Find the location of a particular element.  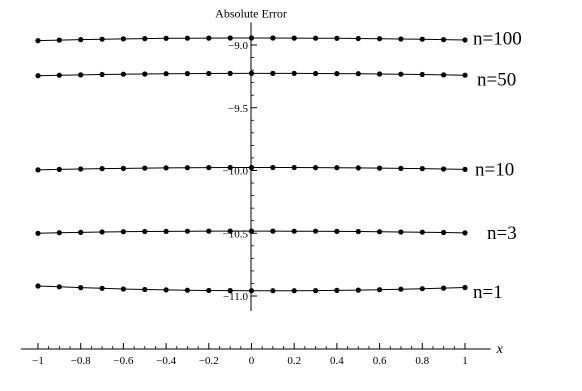

series-label: n=10 is located at coordinates (494, 170).